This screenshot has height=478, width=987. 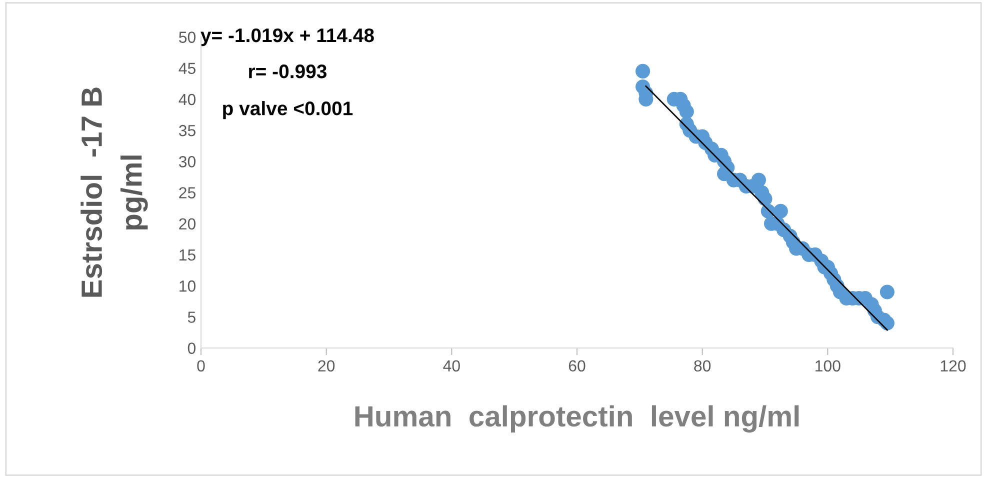 What do you see at coordinates (187, 224) in the screenshot?
I see `y-tick-label: 20` at bounding box center [187, 224].